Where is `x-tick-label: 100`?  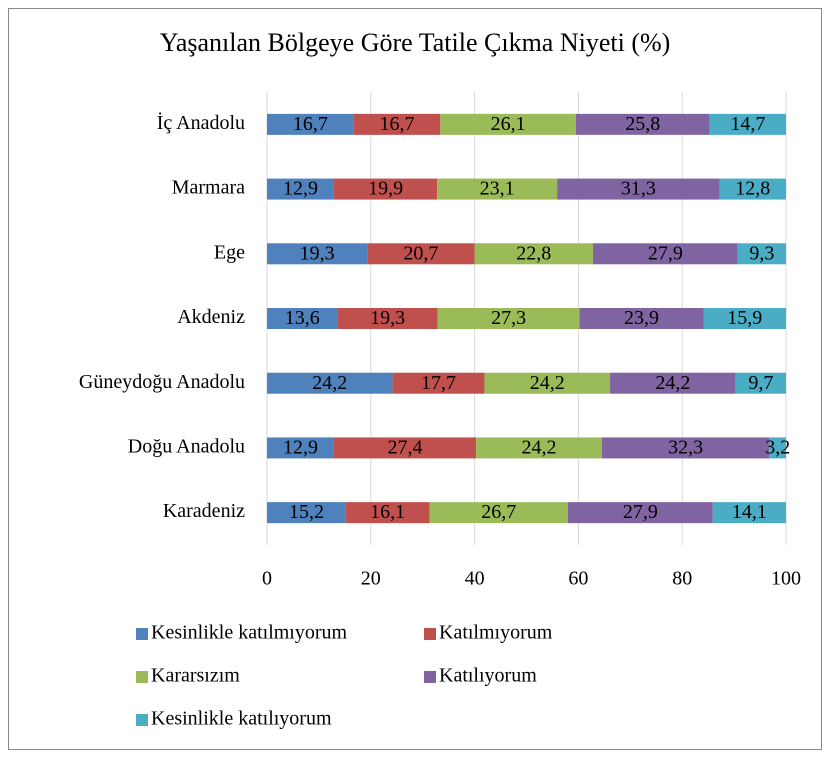
x-tick-label: 100 is located at coordinates (786, 579).